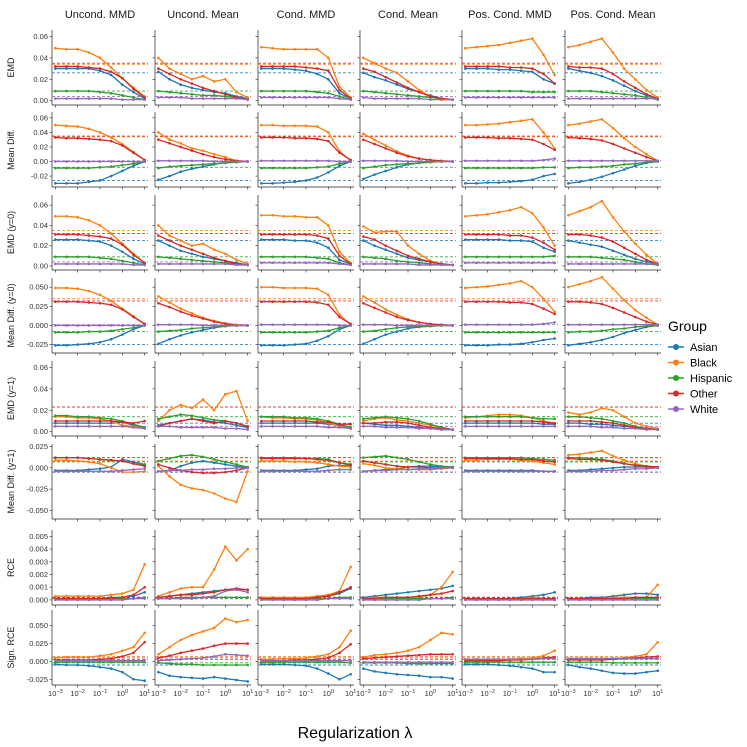  I want to click on facet-panel: 0.000.020.040.06, so click(90, 69).